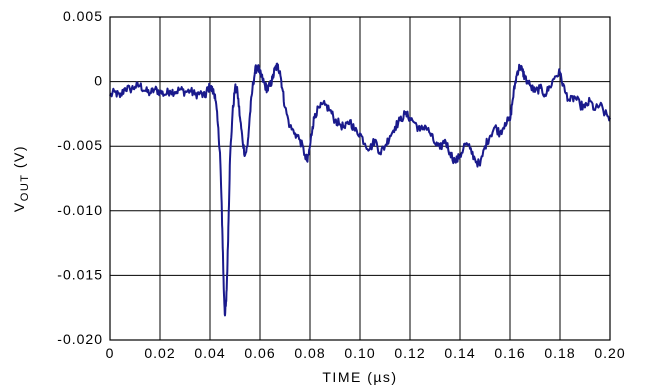 The width and height of the screenshot is (646, 387). What do you see at coordinates (98, 81) in the screenshot?
I see `y-tick-label: 0` at bounding box center [98, 81].